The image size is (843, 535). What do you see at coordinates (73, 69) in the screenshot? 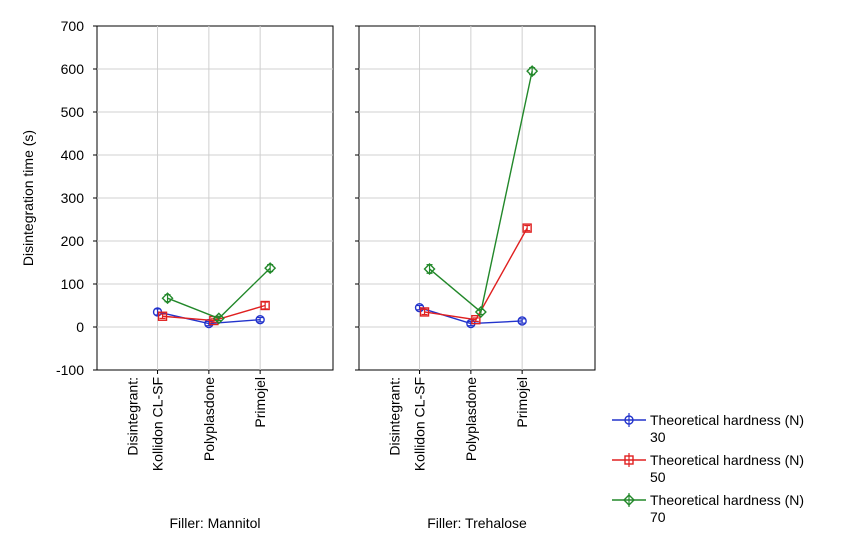
I see `y-tick-label: 600` at bounding box center [73, 69].